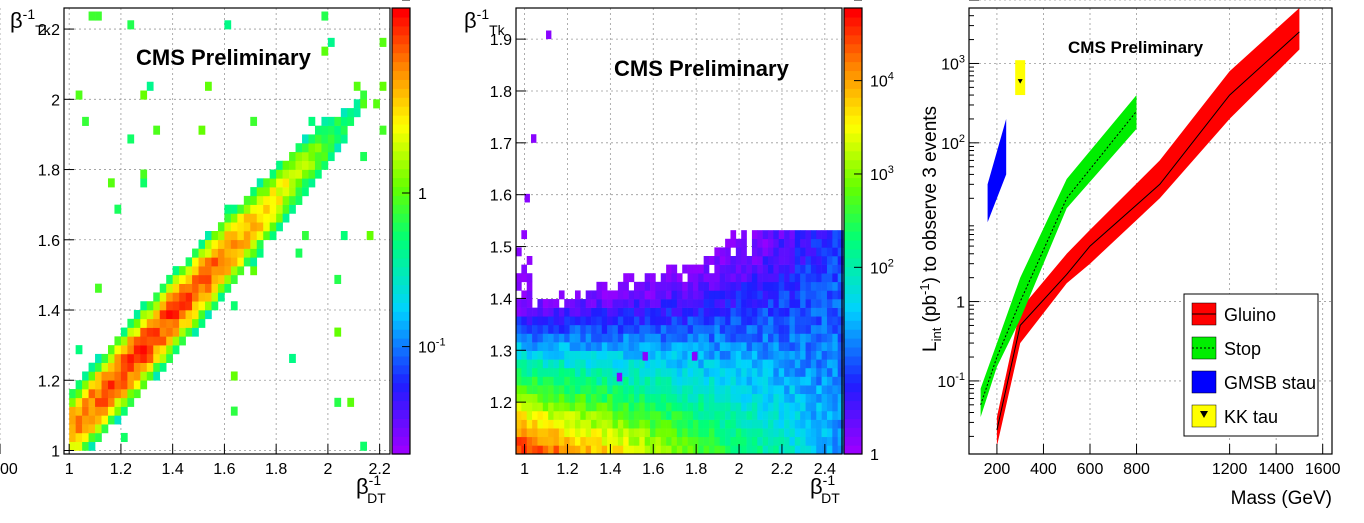 This screenshot has height=523, width=1364. Describe the element at coordinates (953, 143) in the screenshot. I see `y-tick-label: 102` at that location.